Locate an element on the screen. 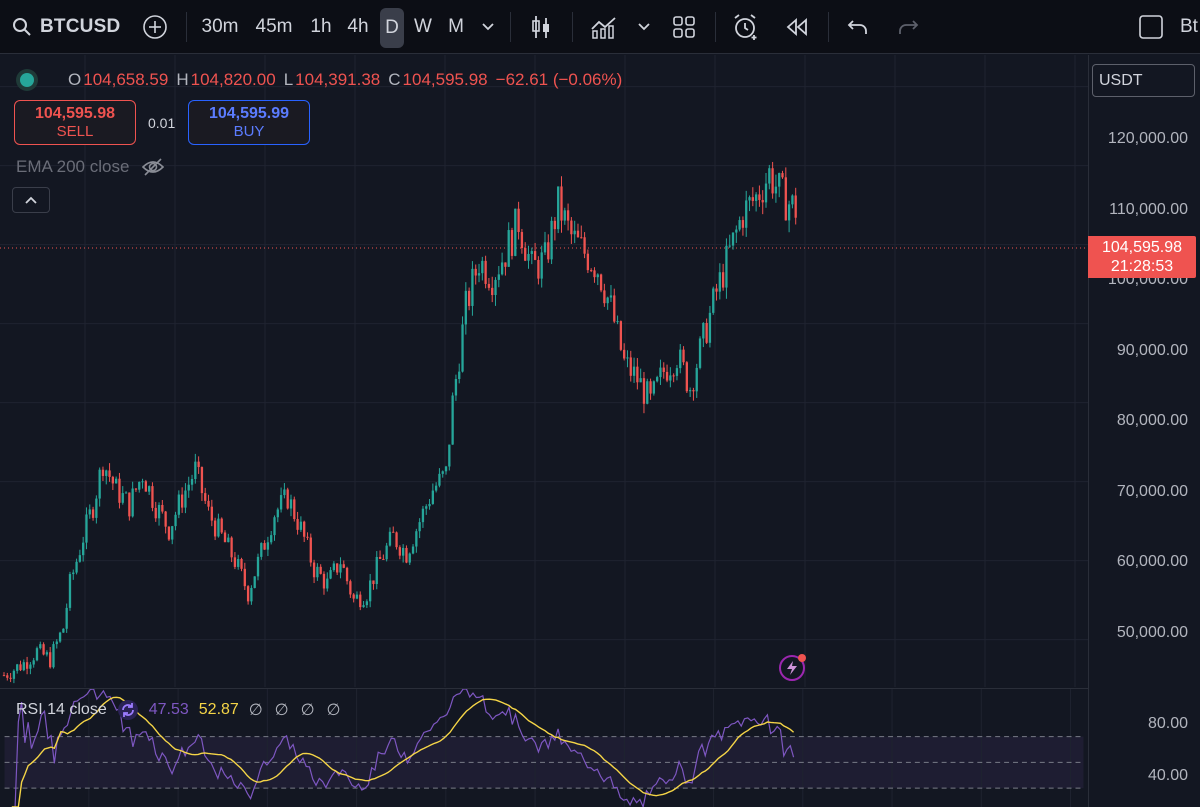 The image size is (1200, 807). collapse-legend-button is located at coordinates (31, 200).